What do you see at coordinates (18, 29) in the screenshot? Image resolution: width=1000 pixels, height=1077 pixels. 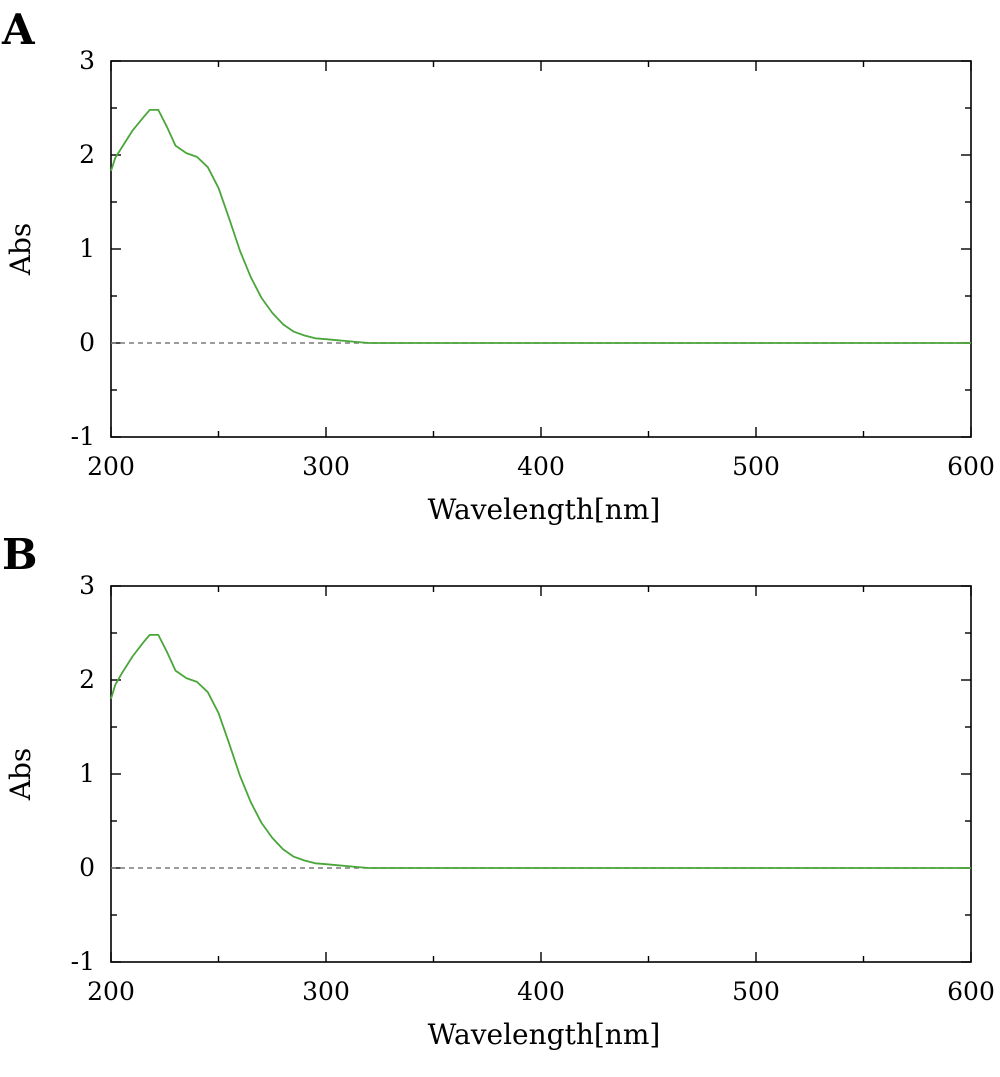 I see `panel-label: A` at bounding box center [18, 29].